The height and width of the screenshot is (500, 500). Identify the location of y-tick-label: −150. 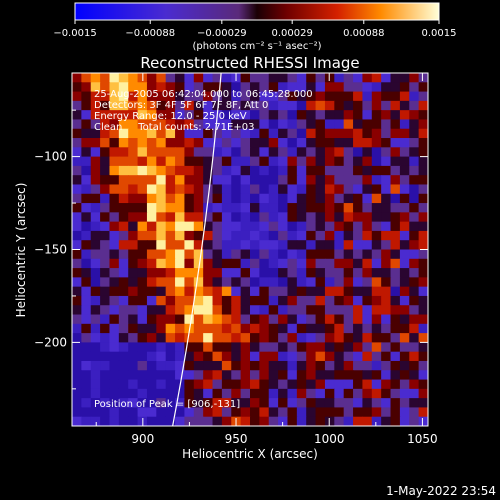
(50, 250).